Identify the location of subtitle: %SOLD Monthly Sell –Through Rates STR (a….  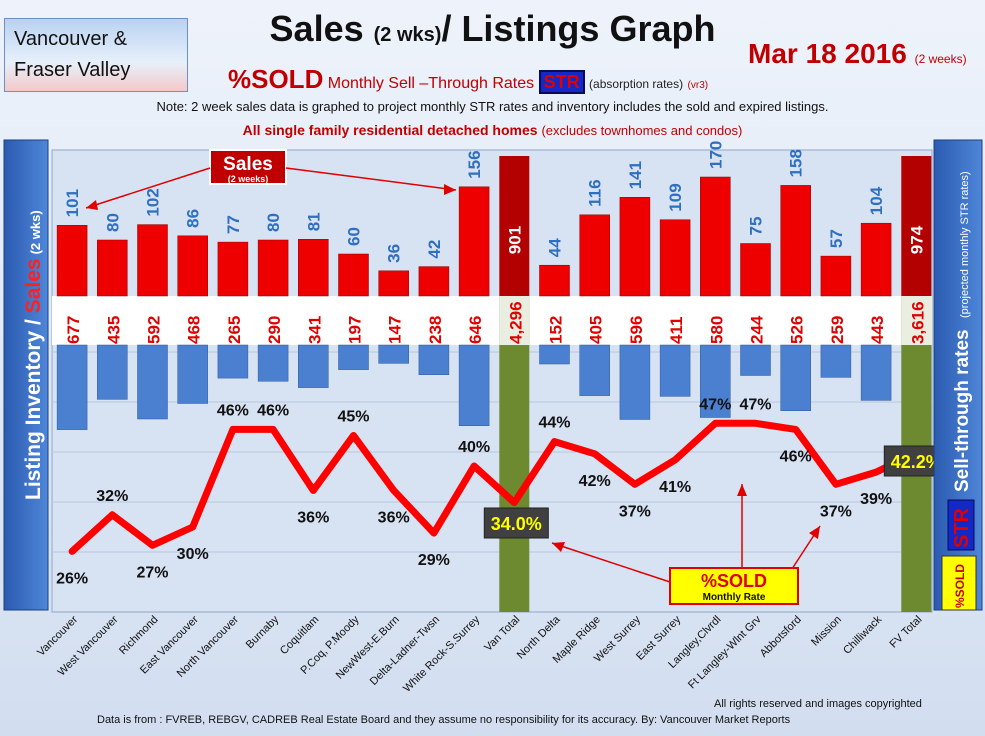
(468, 79).